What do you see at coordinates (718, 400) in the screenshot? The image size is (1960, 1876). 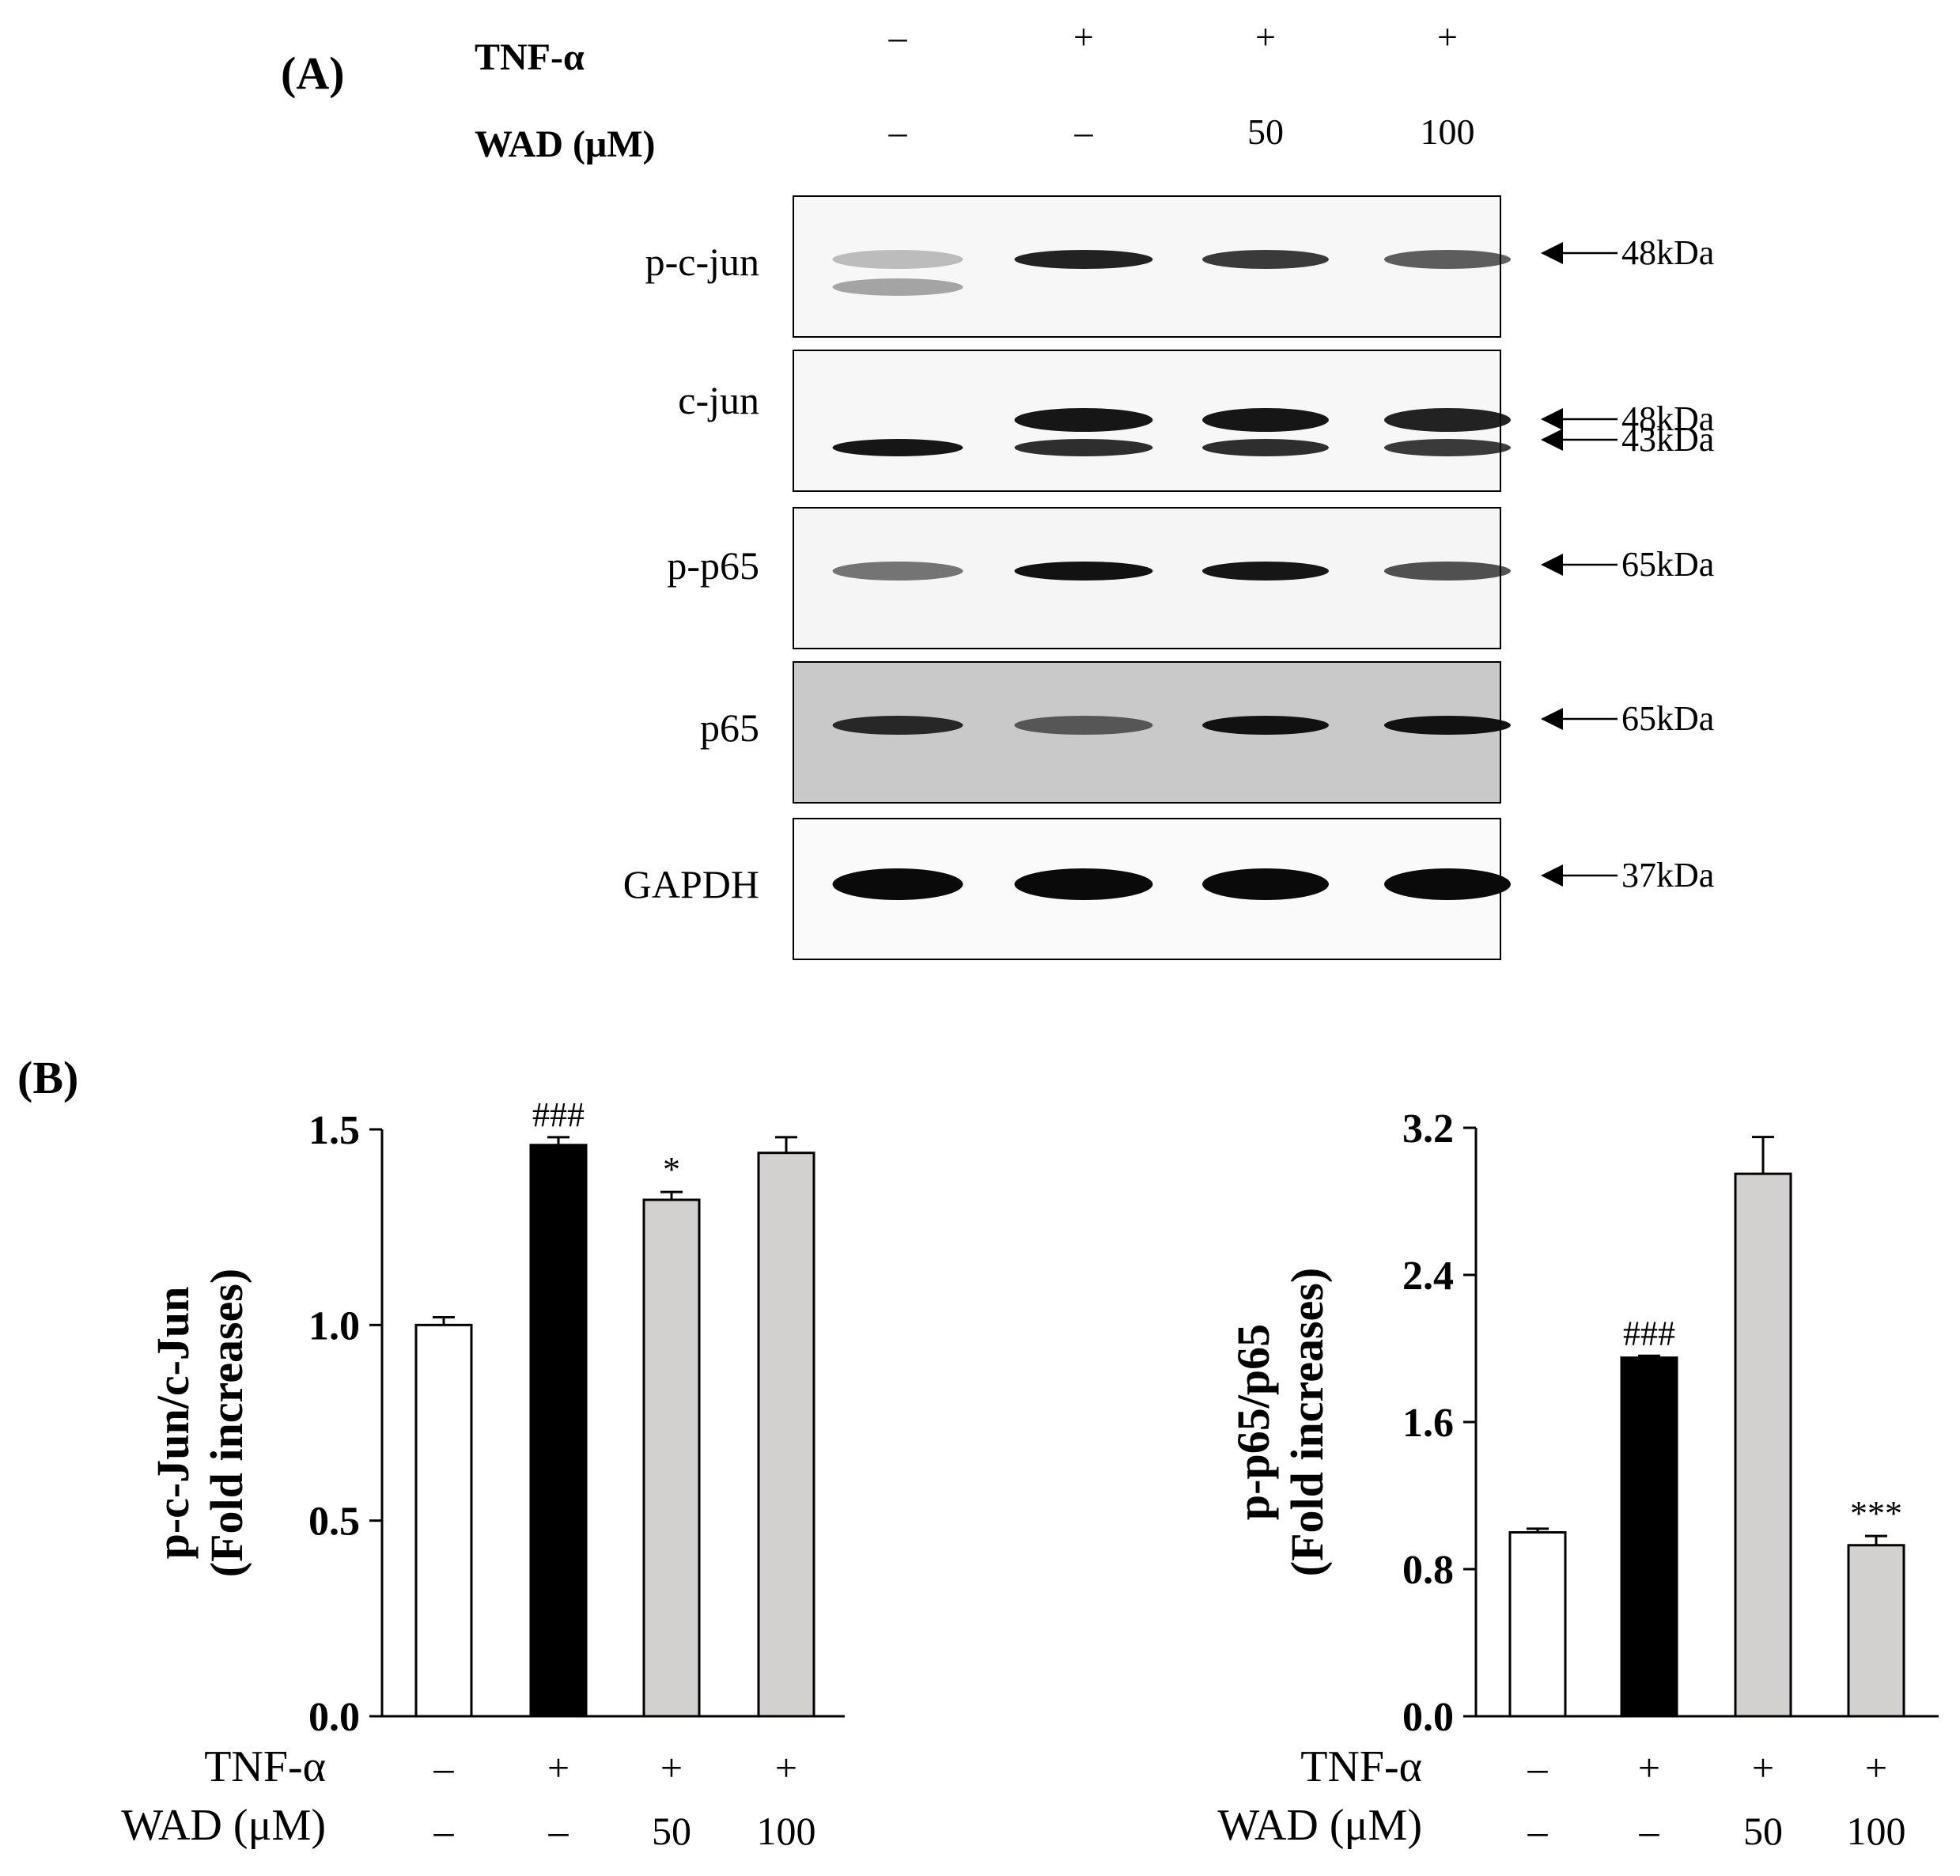 I see `blot-protein-label: c-jun` at bounding box center [718, 400].